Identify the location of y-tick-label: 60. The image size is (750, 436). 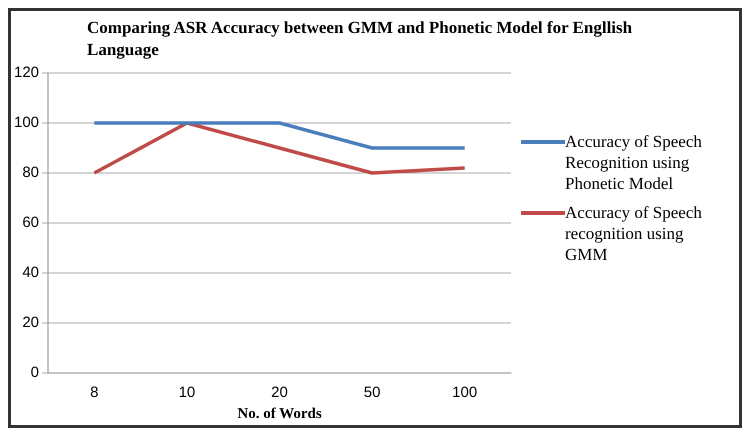
(31, 223).